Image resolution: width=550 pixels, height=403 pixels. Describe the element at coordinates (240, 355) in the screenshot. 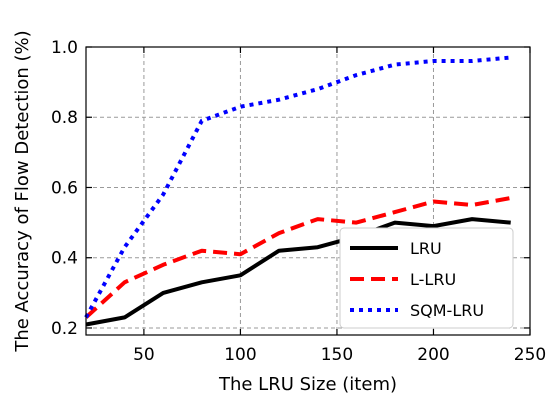

I see `x-tick-label: 100` at that location.